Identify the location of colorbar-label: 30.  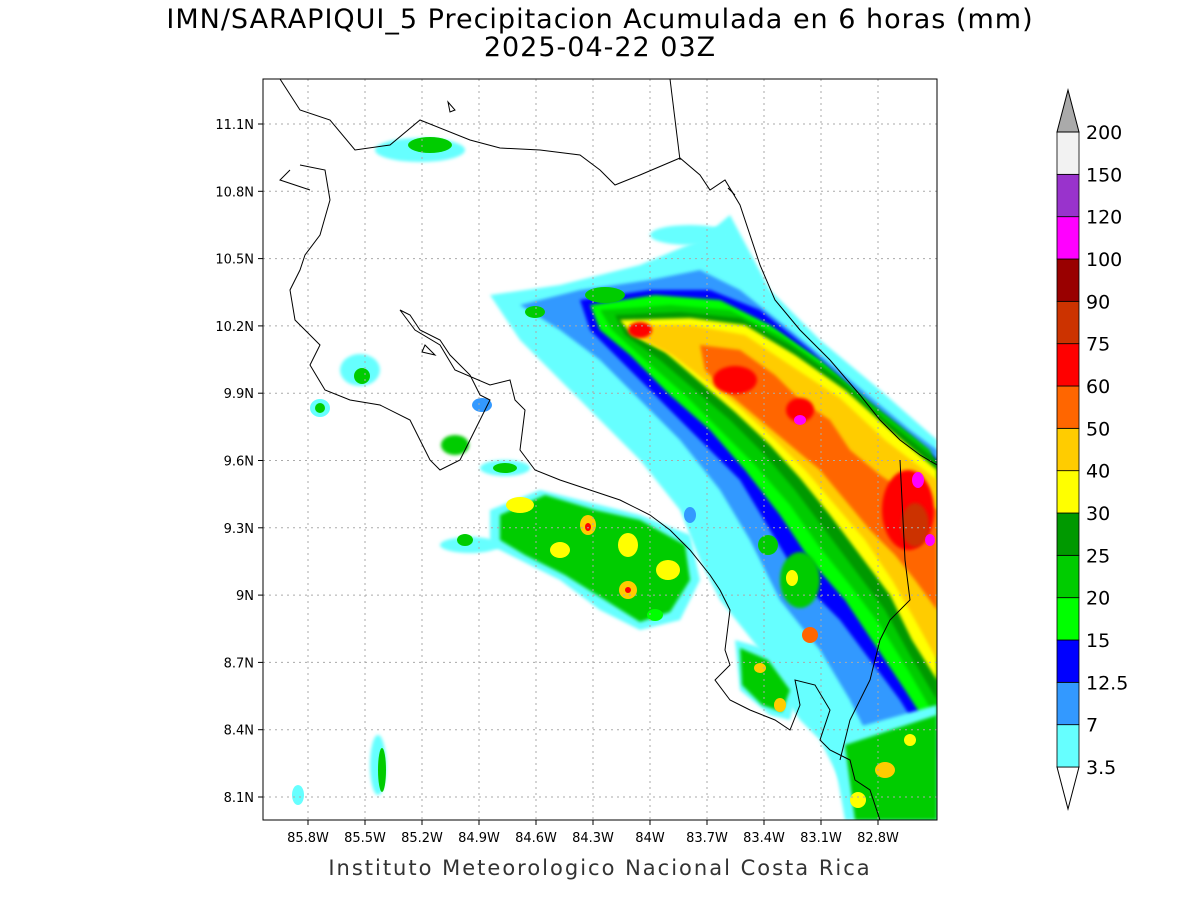
(1098, 514).